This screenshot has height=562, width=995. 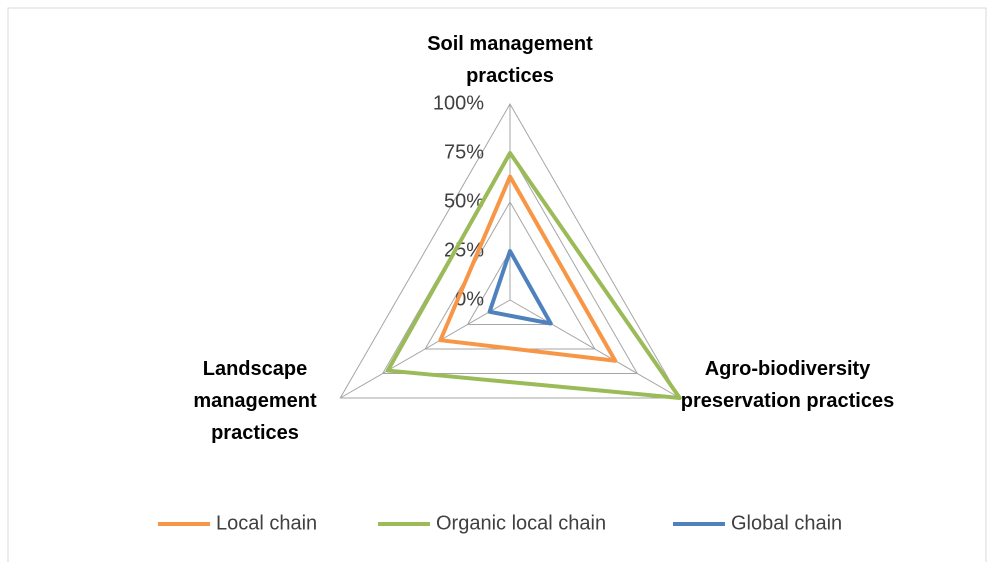 What do you see at coordinates (255, 401) in the screenshot?
I see `category-label: Landscape management practices` at bounding box center [255, 401].